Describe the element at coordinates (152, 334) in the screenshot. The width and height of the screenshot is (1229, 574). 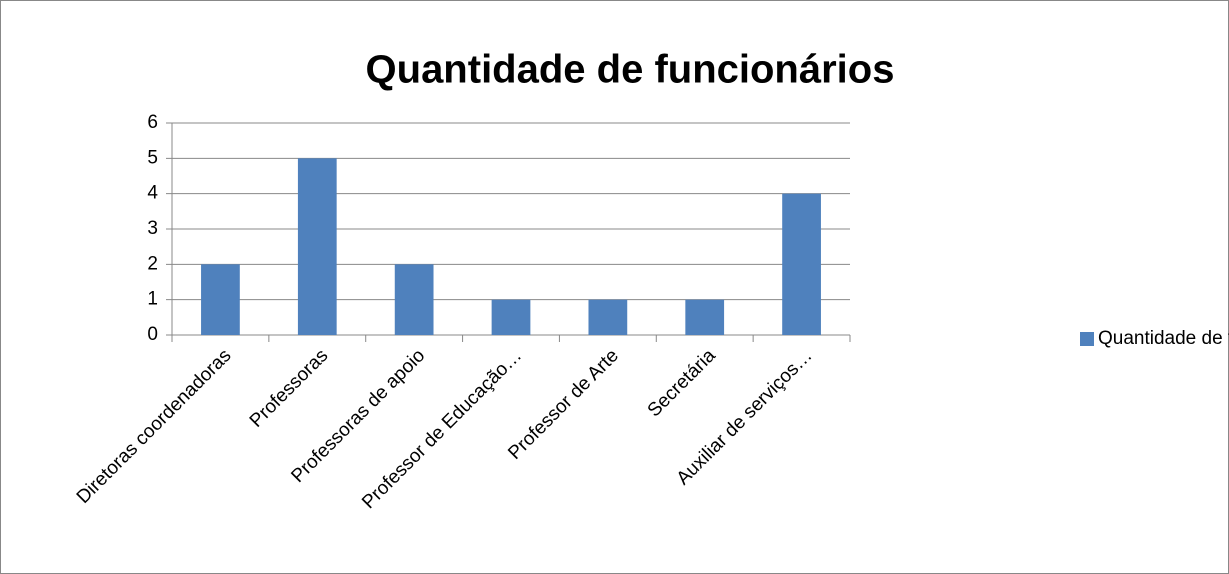
I see `y-tick-label: 0` at that location.